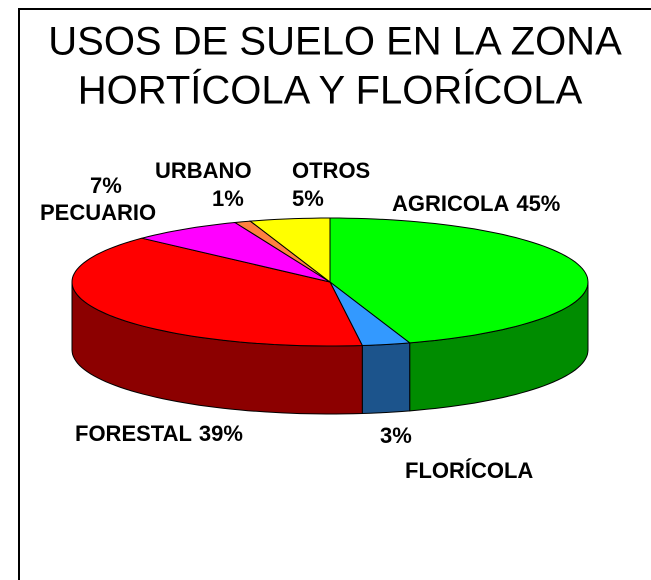 The width and height of the screenshot is (651, 580). Describe the element at coordinates (221, 433) in the screenshot. I see `value-label: 39%` at that location.